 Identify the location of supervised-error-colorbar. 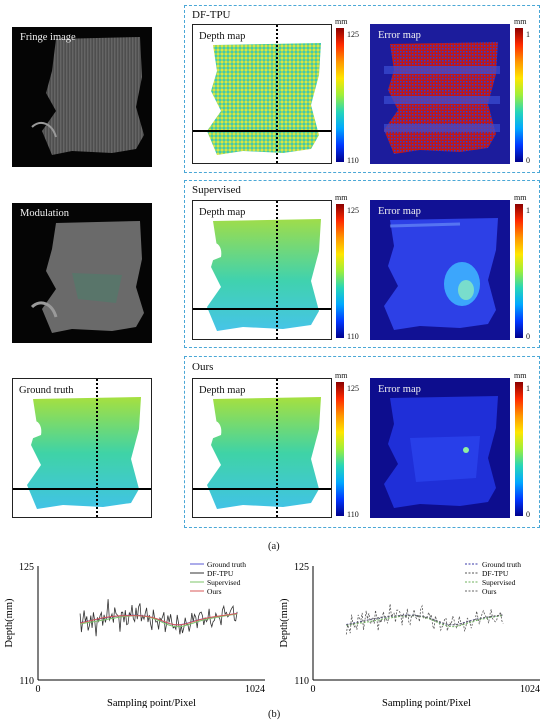
(519, 271).